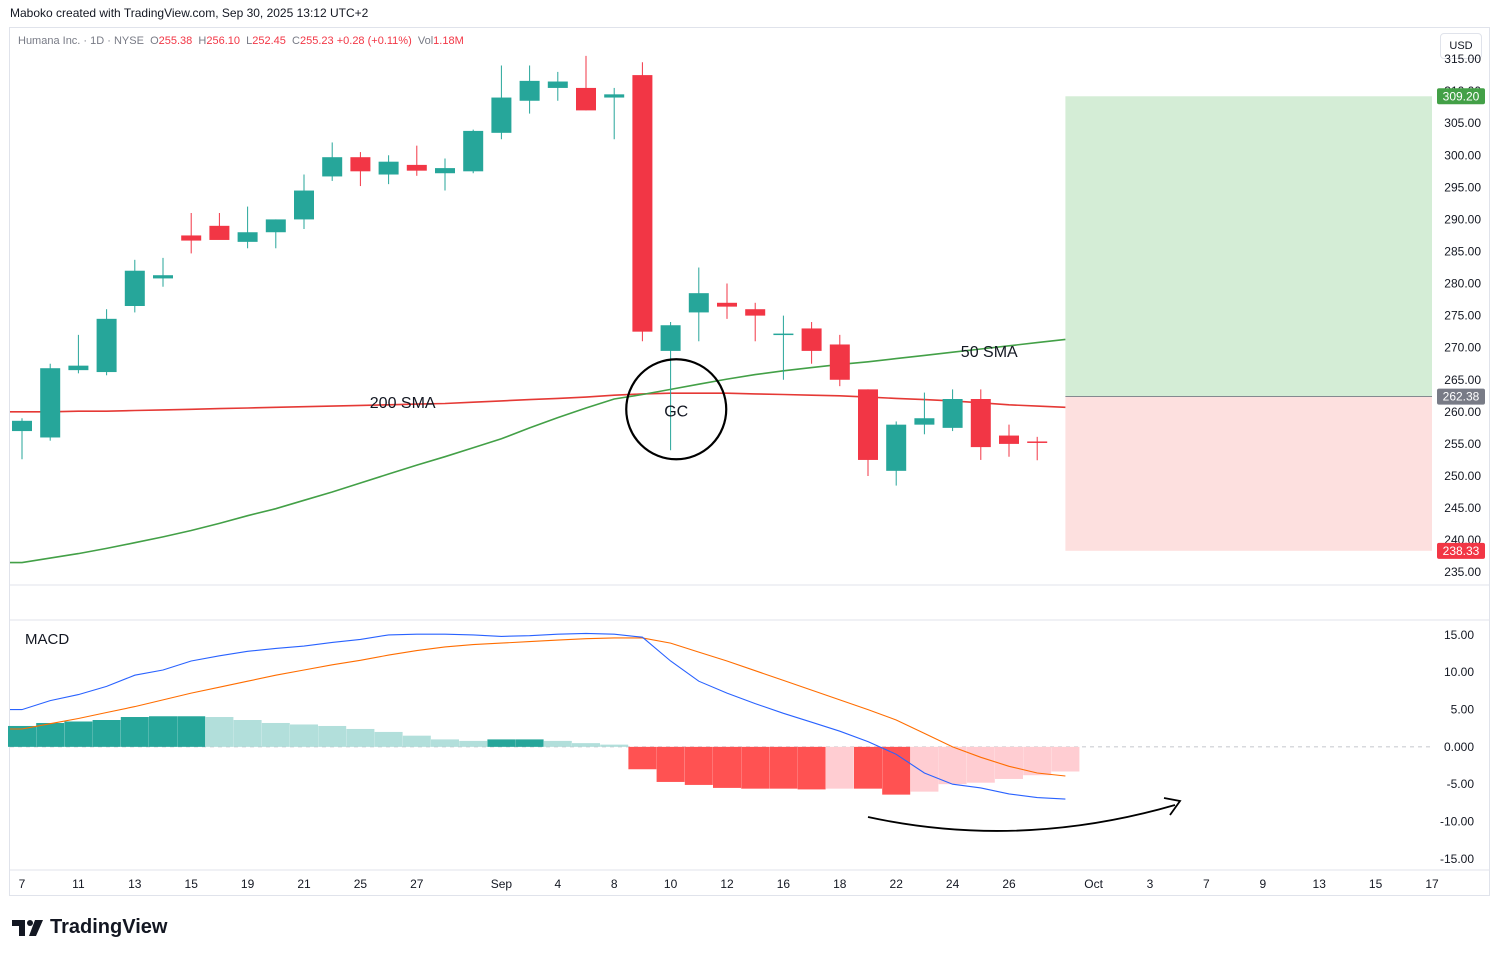  What do you see at coordinates (1462, 444) in the screenshot?
I see `price-tick-label: 255.00` at bounding box center [1462, 444].